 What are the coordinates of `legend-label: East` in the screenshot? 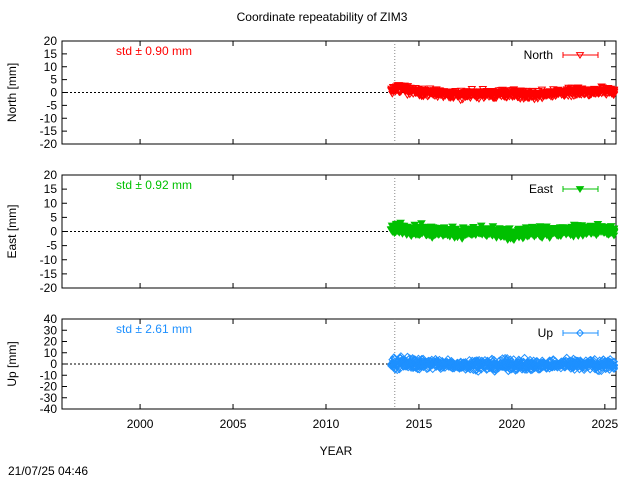 It's located at (541, 189).